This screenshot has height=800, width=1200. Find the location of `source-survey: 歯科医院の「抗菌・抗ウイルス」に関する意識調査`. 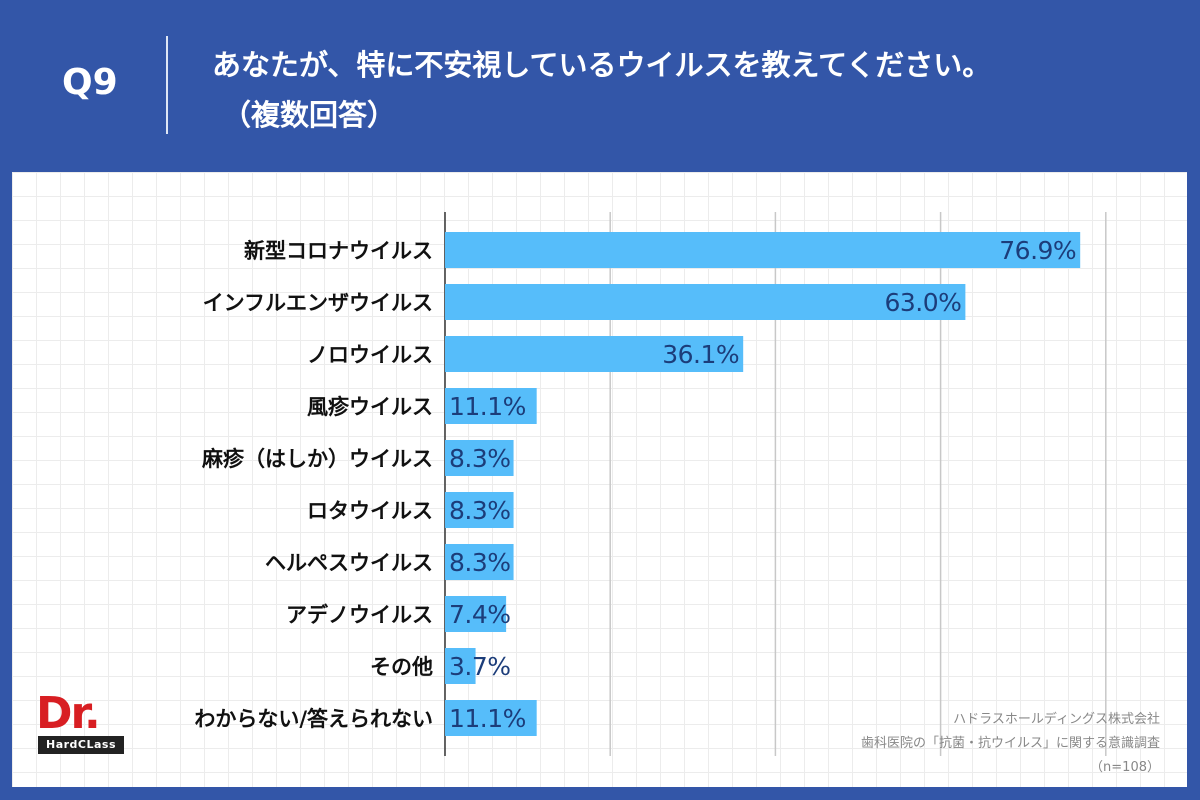

source-survey: 歯科医院の「抗菌・抗ウイルス」に関する意識調査 is located at coordinates (1010, 743).